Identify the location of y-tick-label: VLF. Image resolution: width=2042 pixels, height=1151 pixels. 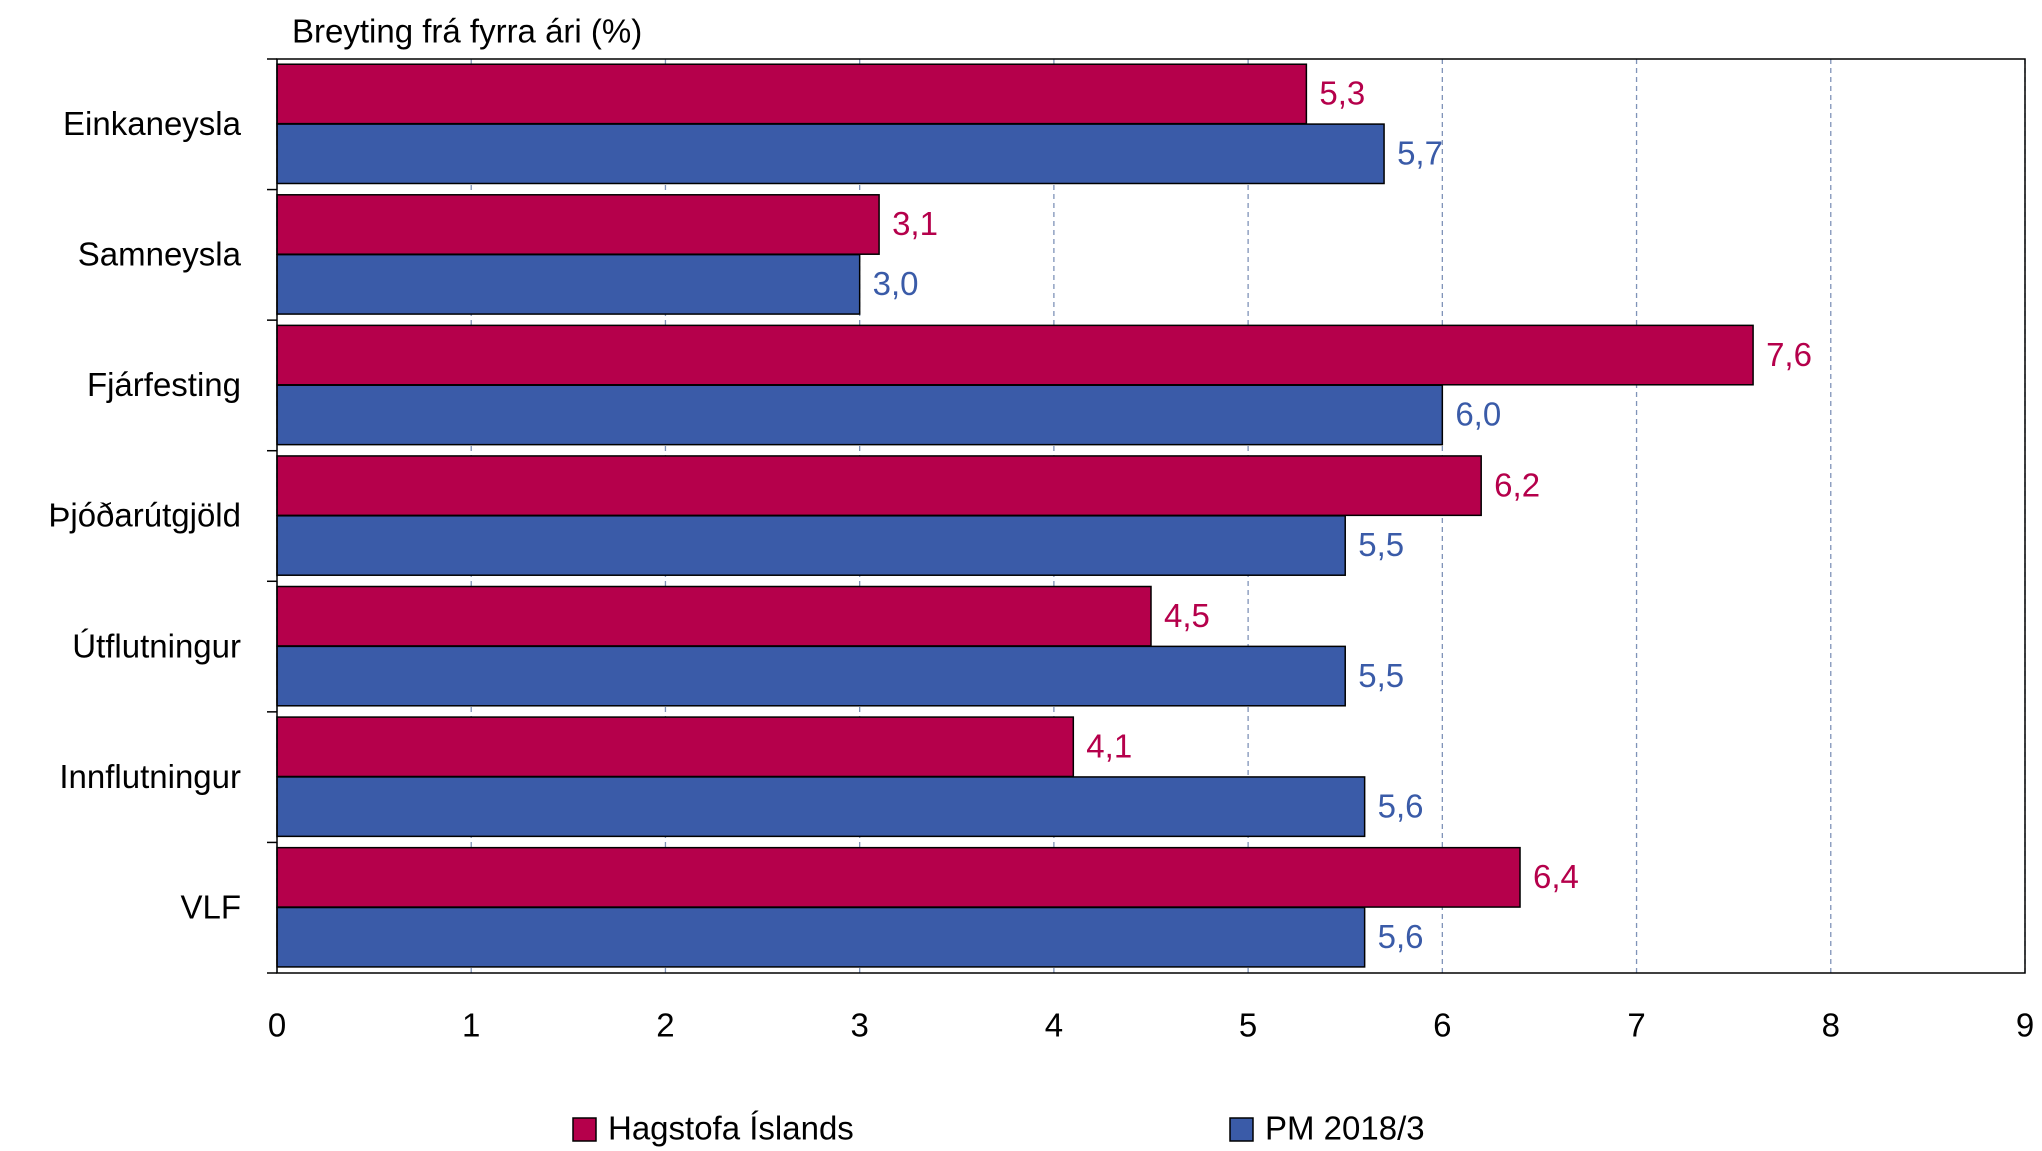
(210, 906).